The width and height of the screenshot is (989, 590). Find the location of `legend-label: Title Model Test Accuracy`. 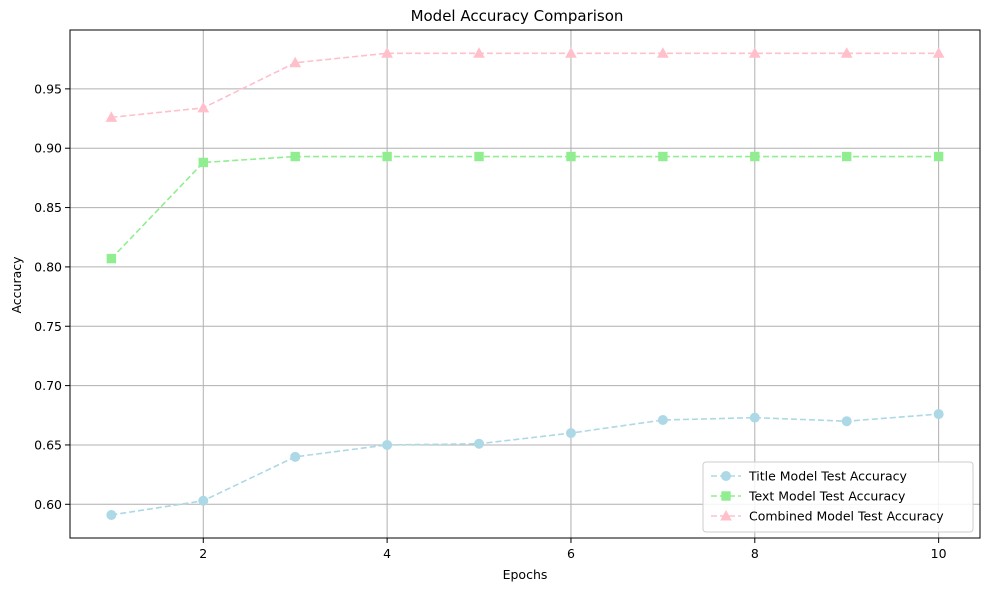

legend-label: Title Model Test Accuracy is located at coordinates (828, 476).